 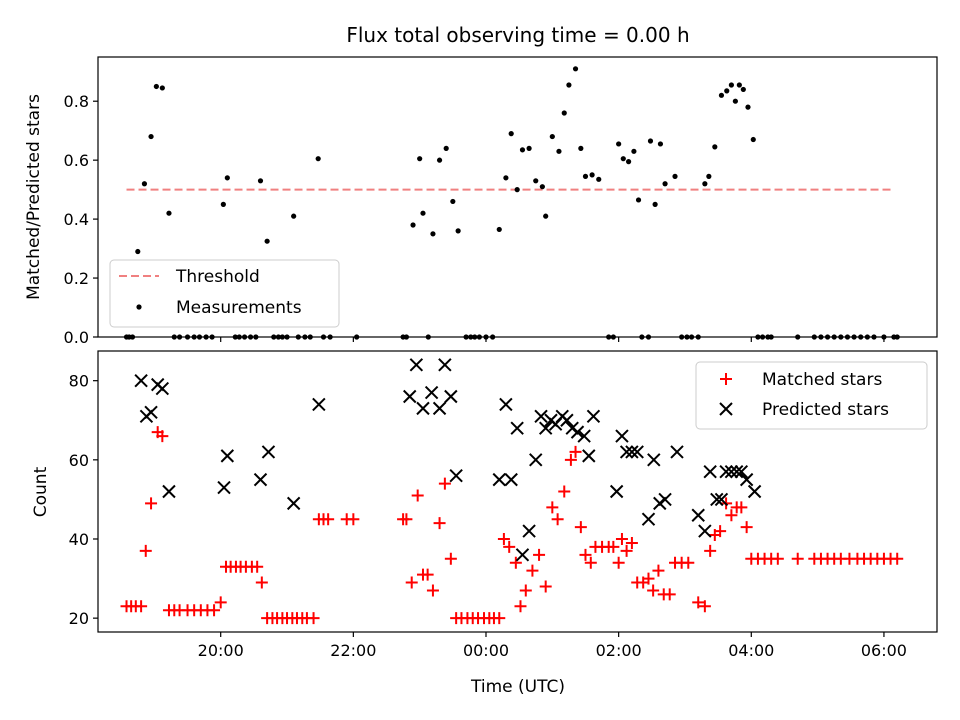 What do you see at coordinates (79, 539) in the screenshot?
I see `count-y-tick-label: 40` at bounding box center [79, 539].